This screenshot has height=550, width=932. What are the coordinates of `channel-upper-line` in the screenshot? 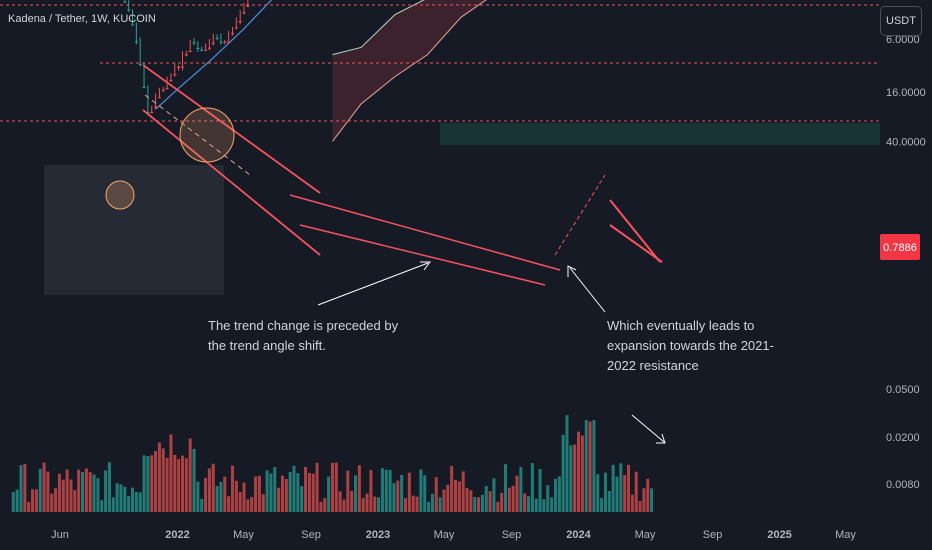 It's located at (231, 129).